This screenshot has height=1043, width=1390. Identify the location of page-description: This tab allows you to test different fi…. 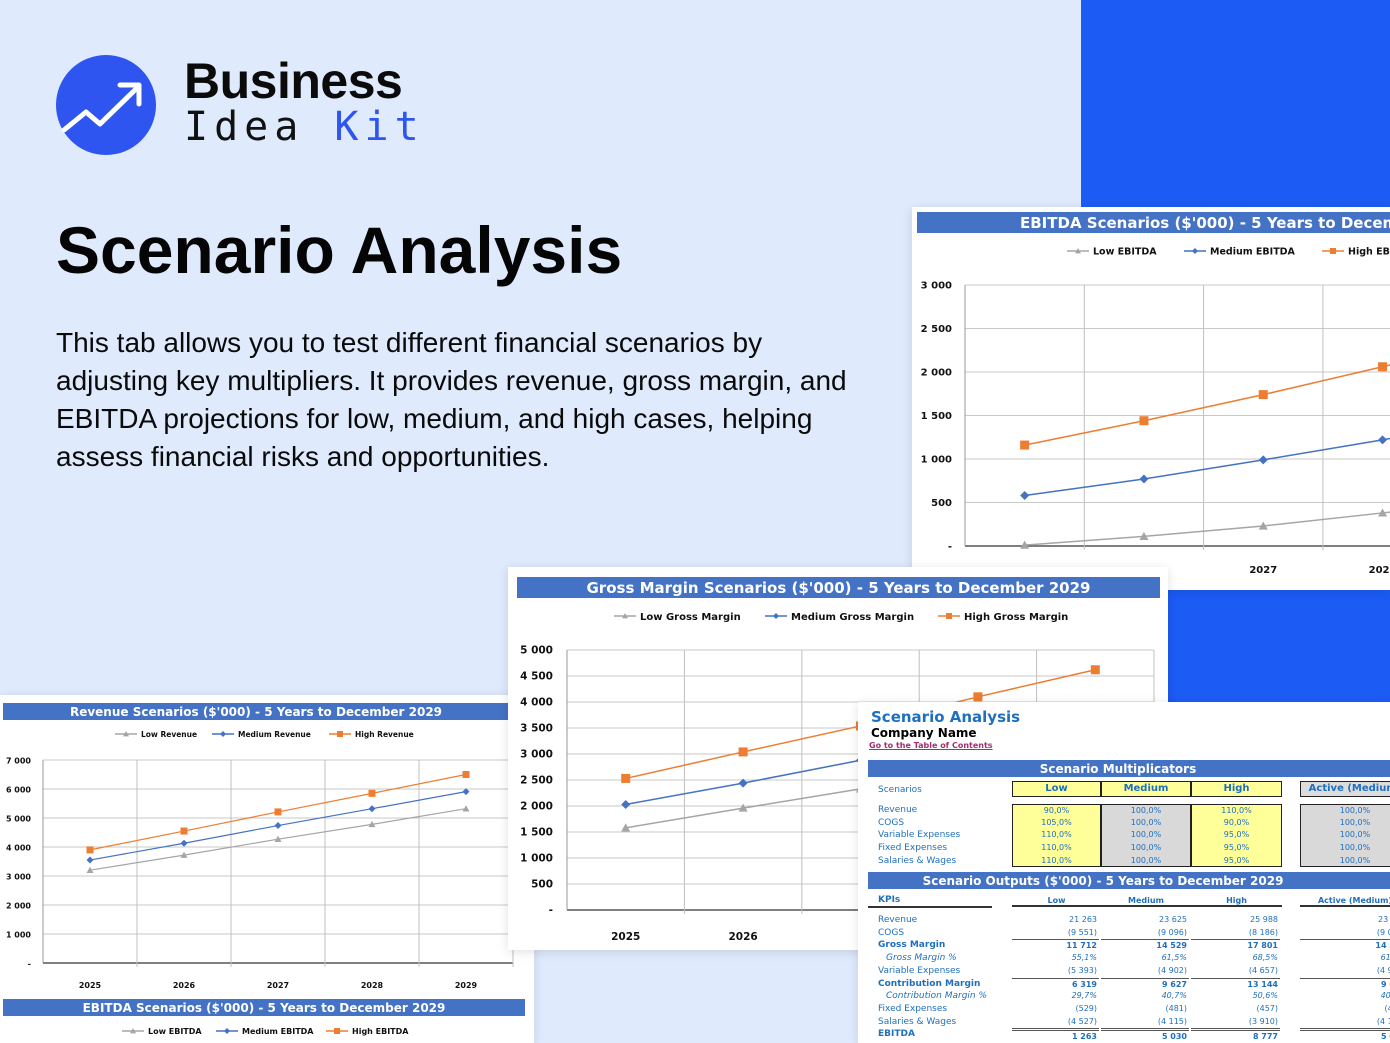
(451, 399).